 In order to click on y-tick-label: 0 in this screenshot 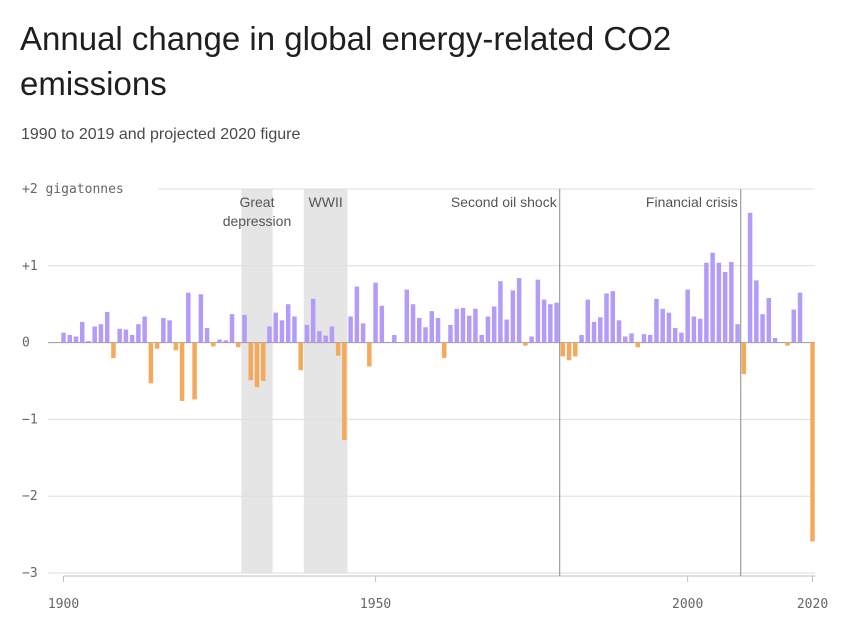, I will do `click(26, 343)`.